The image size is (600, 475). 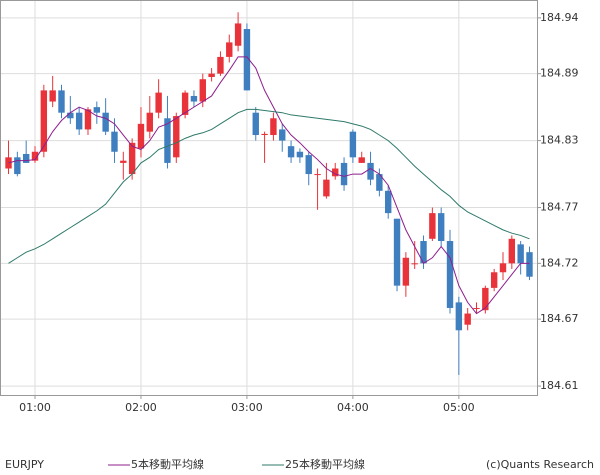 What do you see at coordinates (167, 464) in the screenshot?
I see `legend-label: 5本移動平均線` at bounding box center [167, 464].